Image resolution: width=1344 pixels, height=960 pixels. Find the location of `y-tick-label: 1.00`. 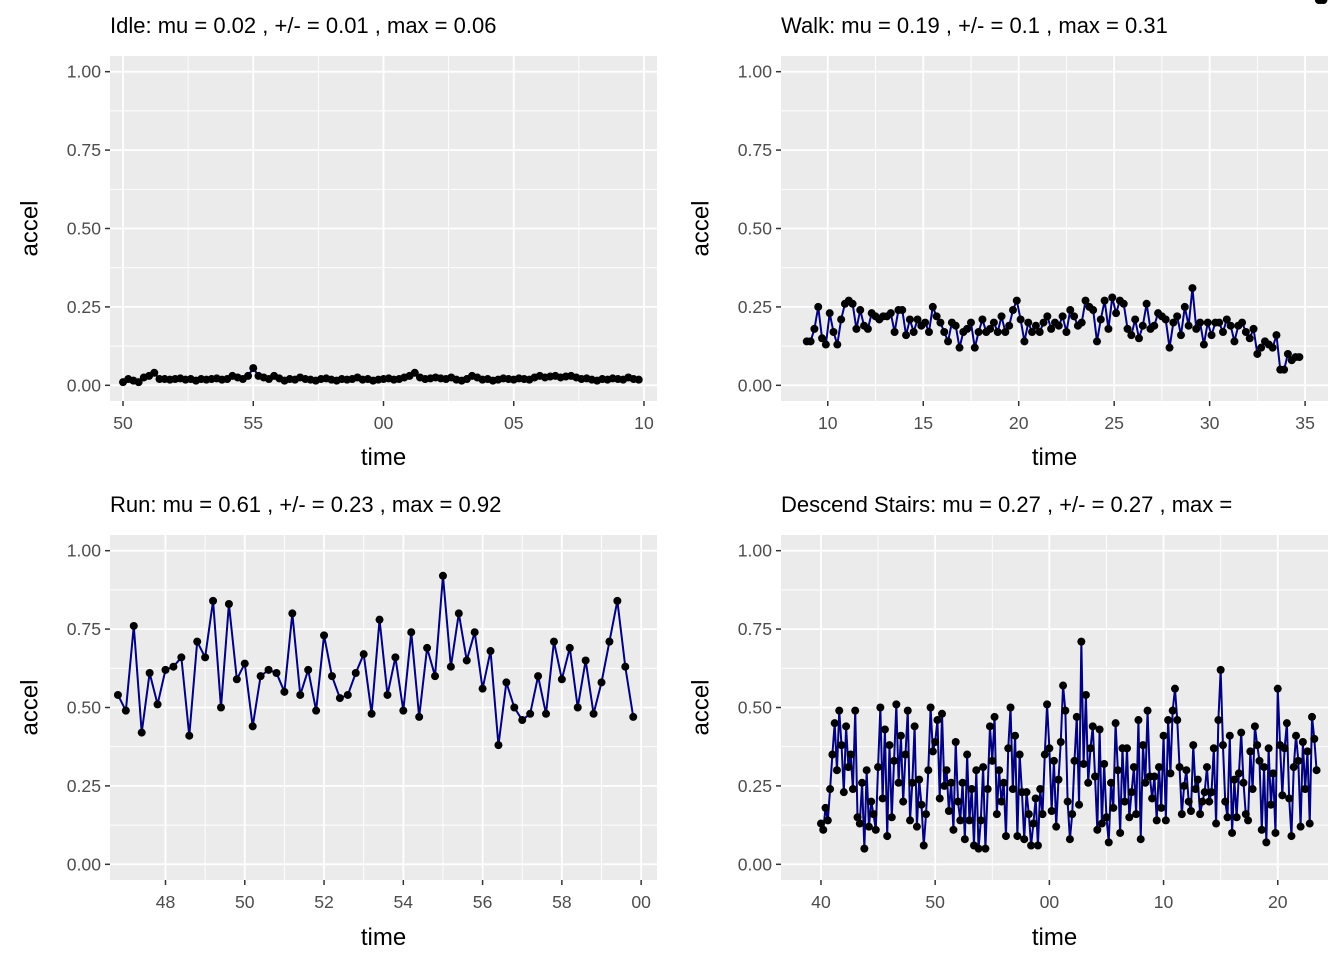

y-tick-label: 1.00 is located at coordinates (755, 72).